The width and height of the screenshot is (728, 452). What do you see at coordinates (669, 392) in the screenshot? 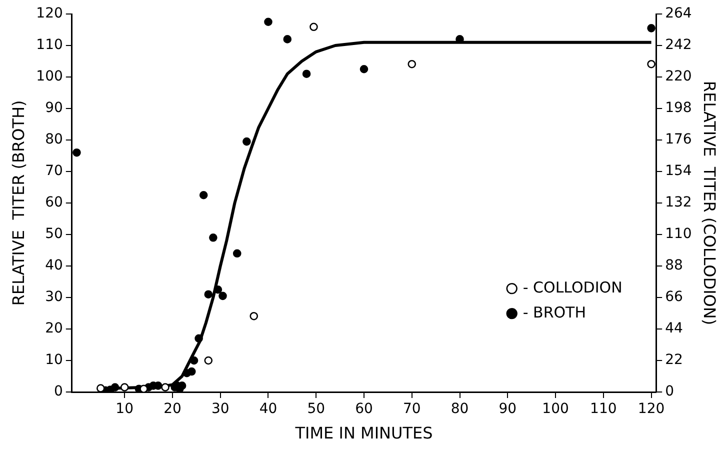
I see `y2-tick-label: 0` at bounding box center [669, 392].